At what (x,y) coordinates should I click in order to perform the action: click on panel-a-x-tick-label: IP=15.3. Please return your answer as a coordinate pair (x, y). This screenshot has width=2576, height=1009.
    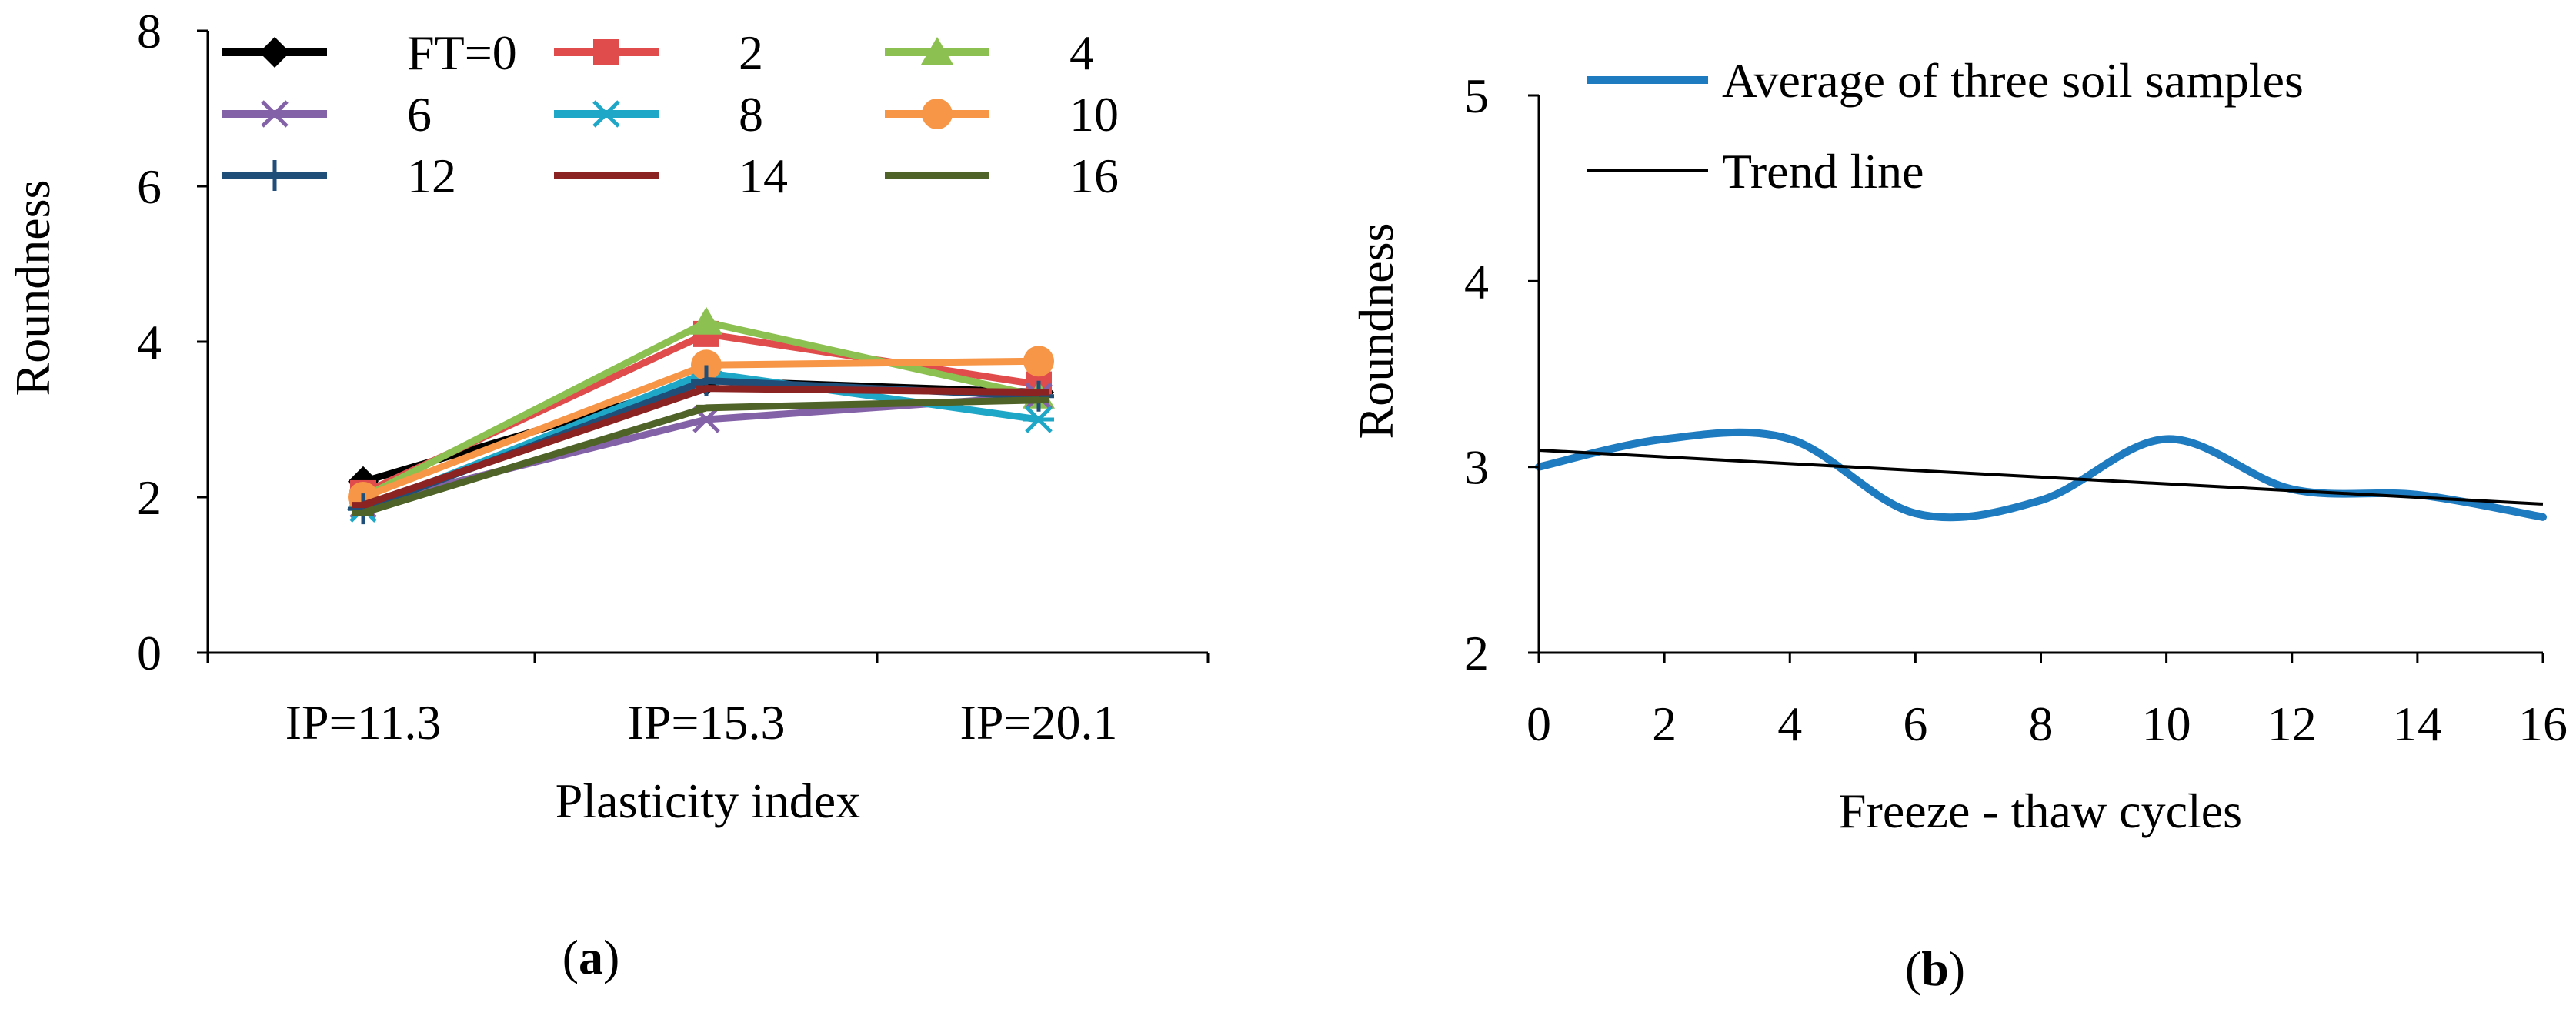
    Looking at the image, I should click on (707, 722).